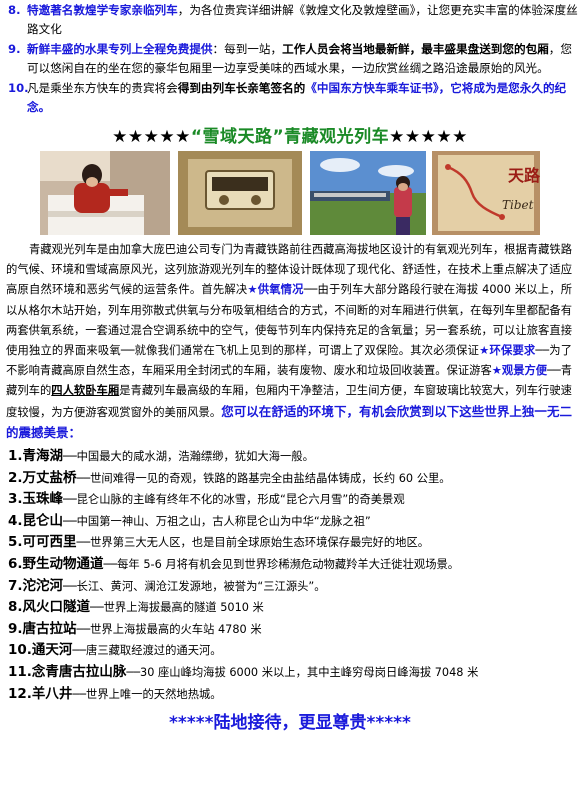 This screenshot has height=795, width=580. I want to click on sight-name: 4.昆仑山, so click(36, 520).